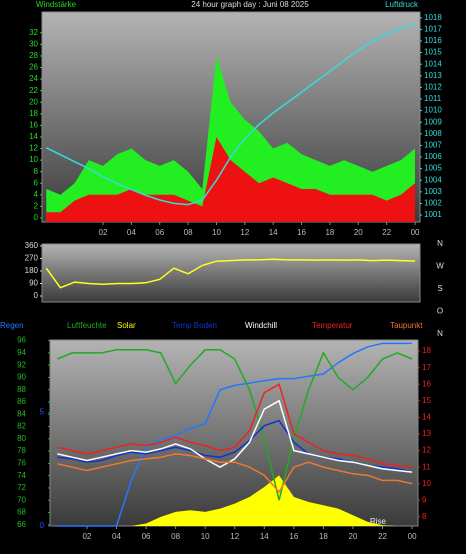 This screenshot has height=554, width=466. What do you see at coordinates (426, 350) in the screenshot?
I see `y2-tick-label: 18` at bounding box center [426, 350].